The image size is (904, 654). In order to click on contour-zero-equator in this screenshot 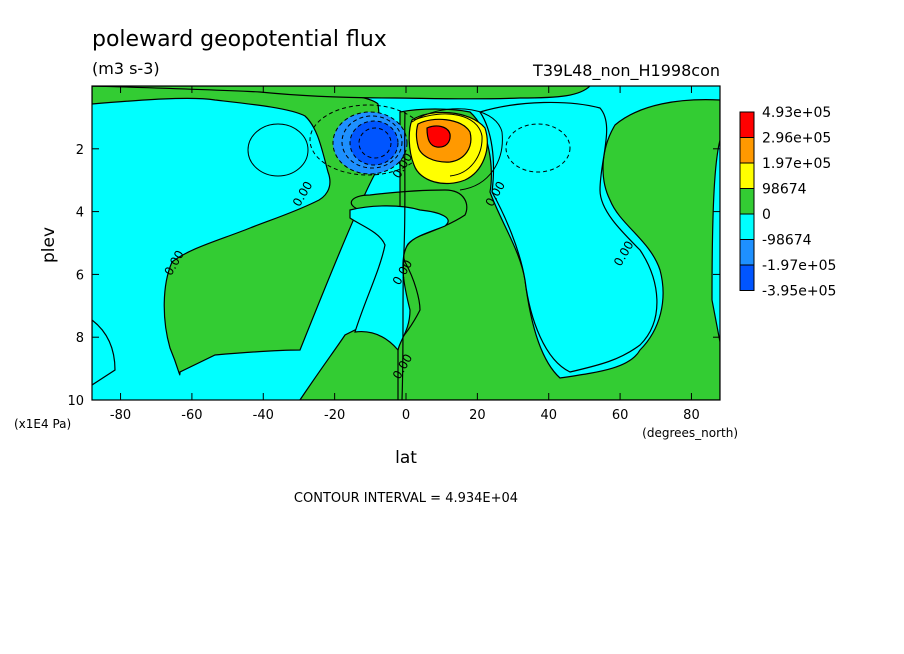, I will do `click(403, 255)`.